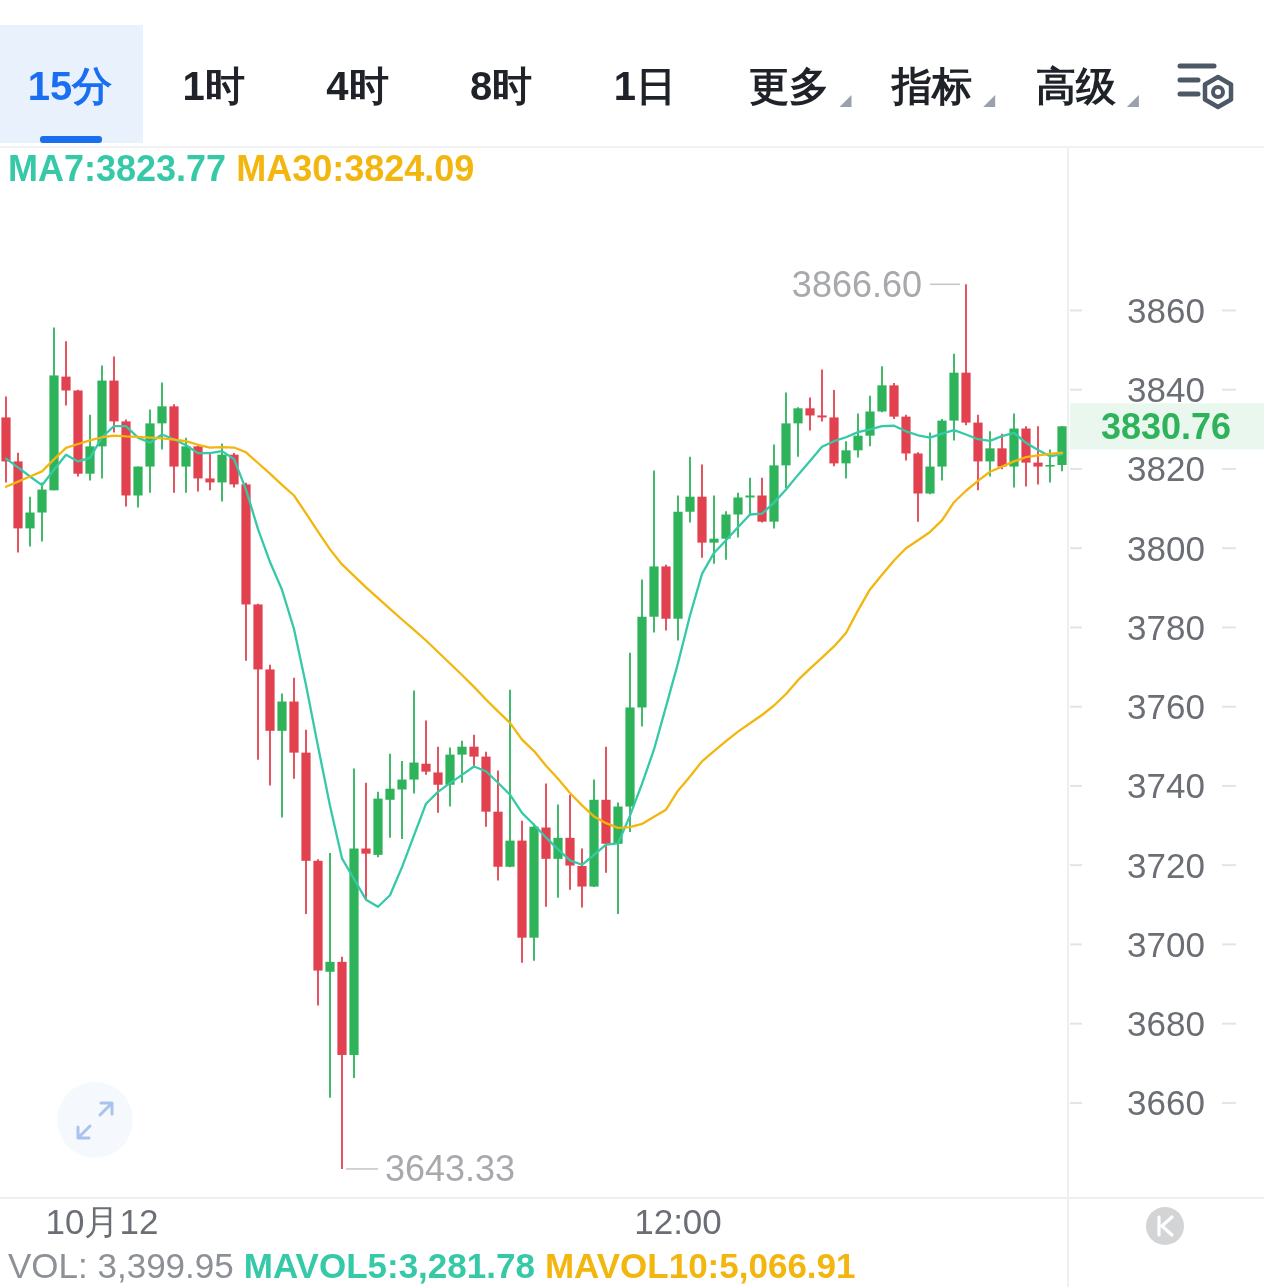 This screenshot has width=1264, height=1287. I want to click on text: MA30:3824.09, so click(355, 168).